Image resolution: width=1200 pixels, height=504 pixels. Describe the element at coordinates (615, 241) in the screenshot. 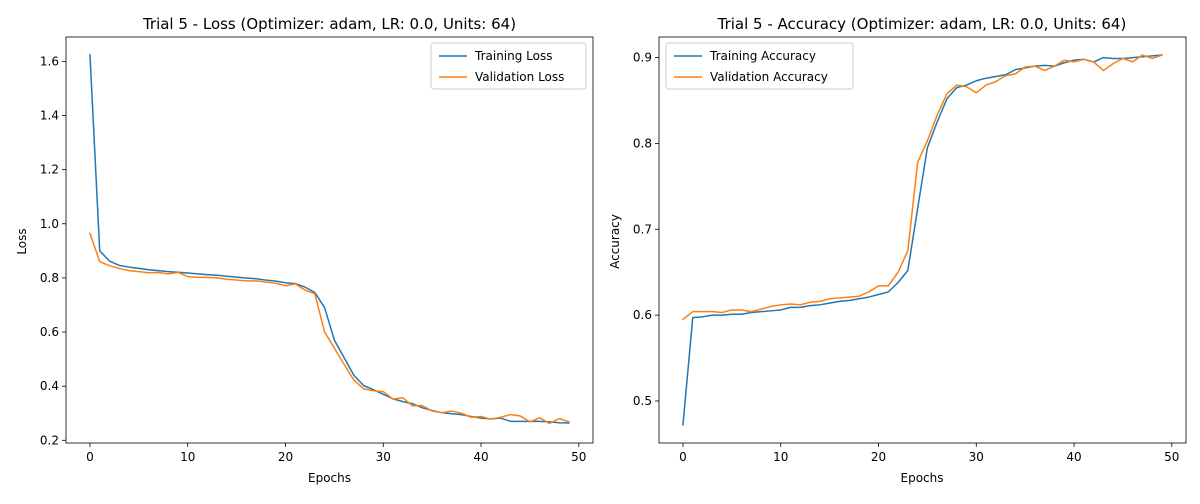

I see `accuracy-y-axis-label: Accuracy` at that location.